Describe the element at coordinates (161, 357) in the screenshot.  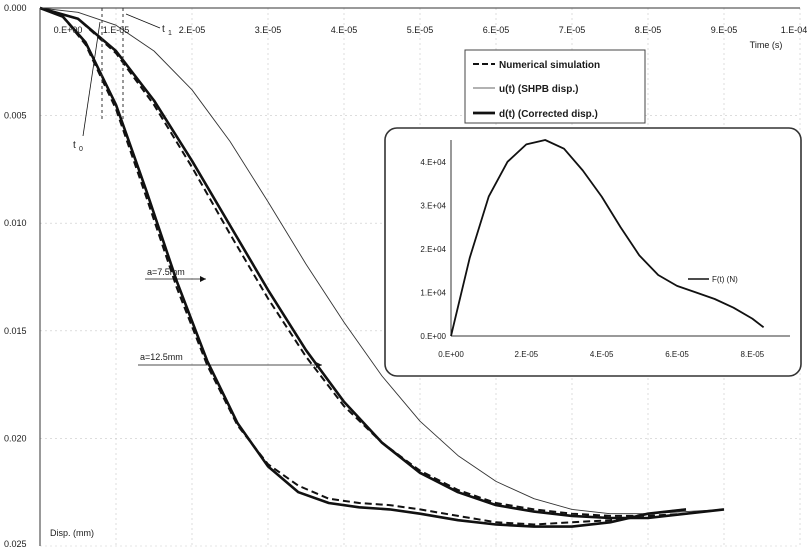
I see `svg-text: a=12.5mm` at that location.